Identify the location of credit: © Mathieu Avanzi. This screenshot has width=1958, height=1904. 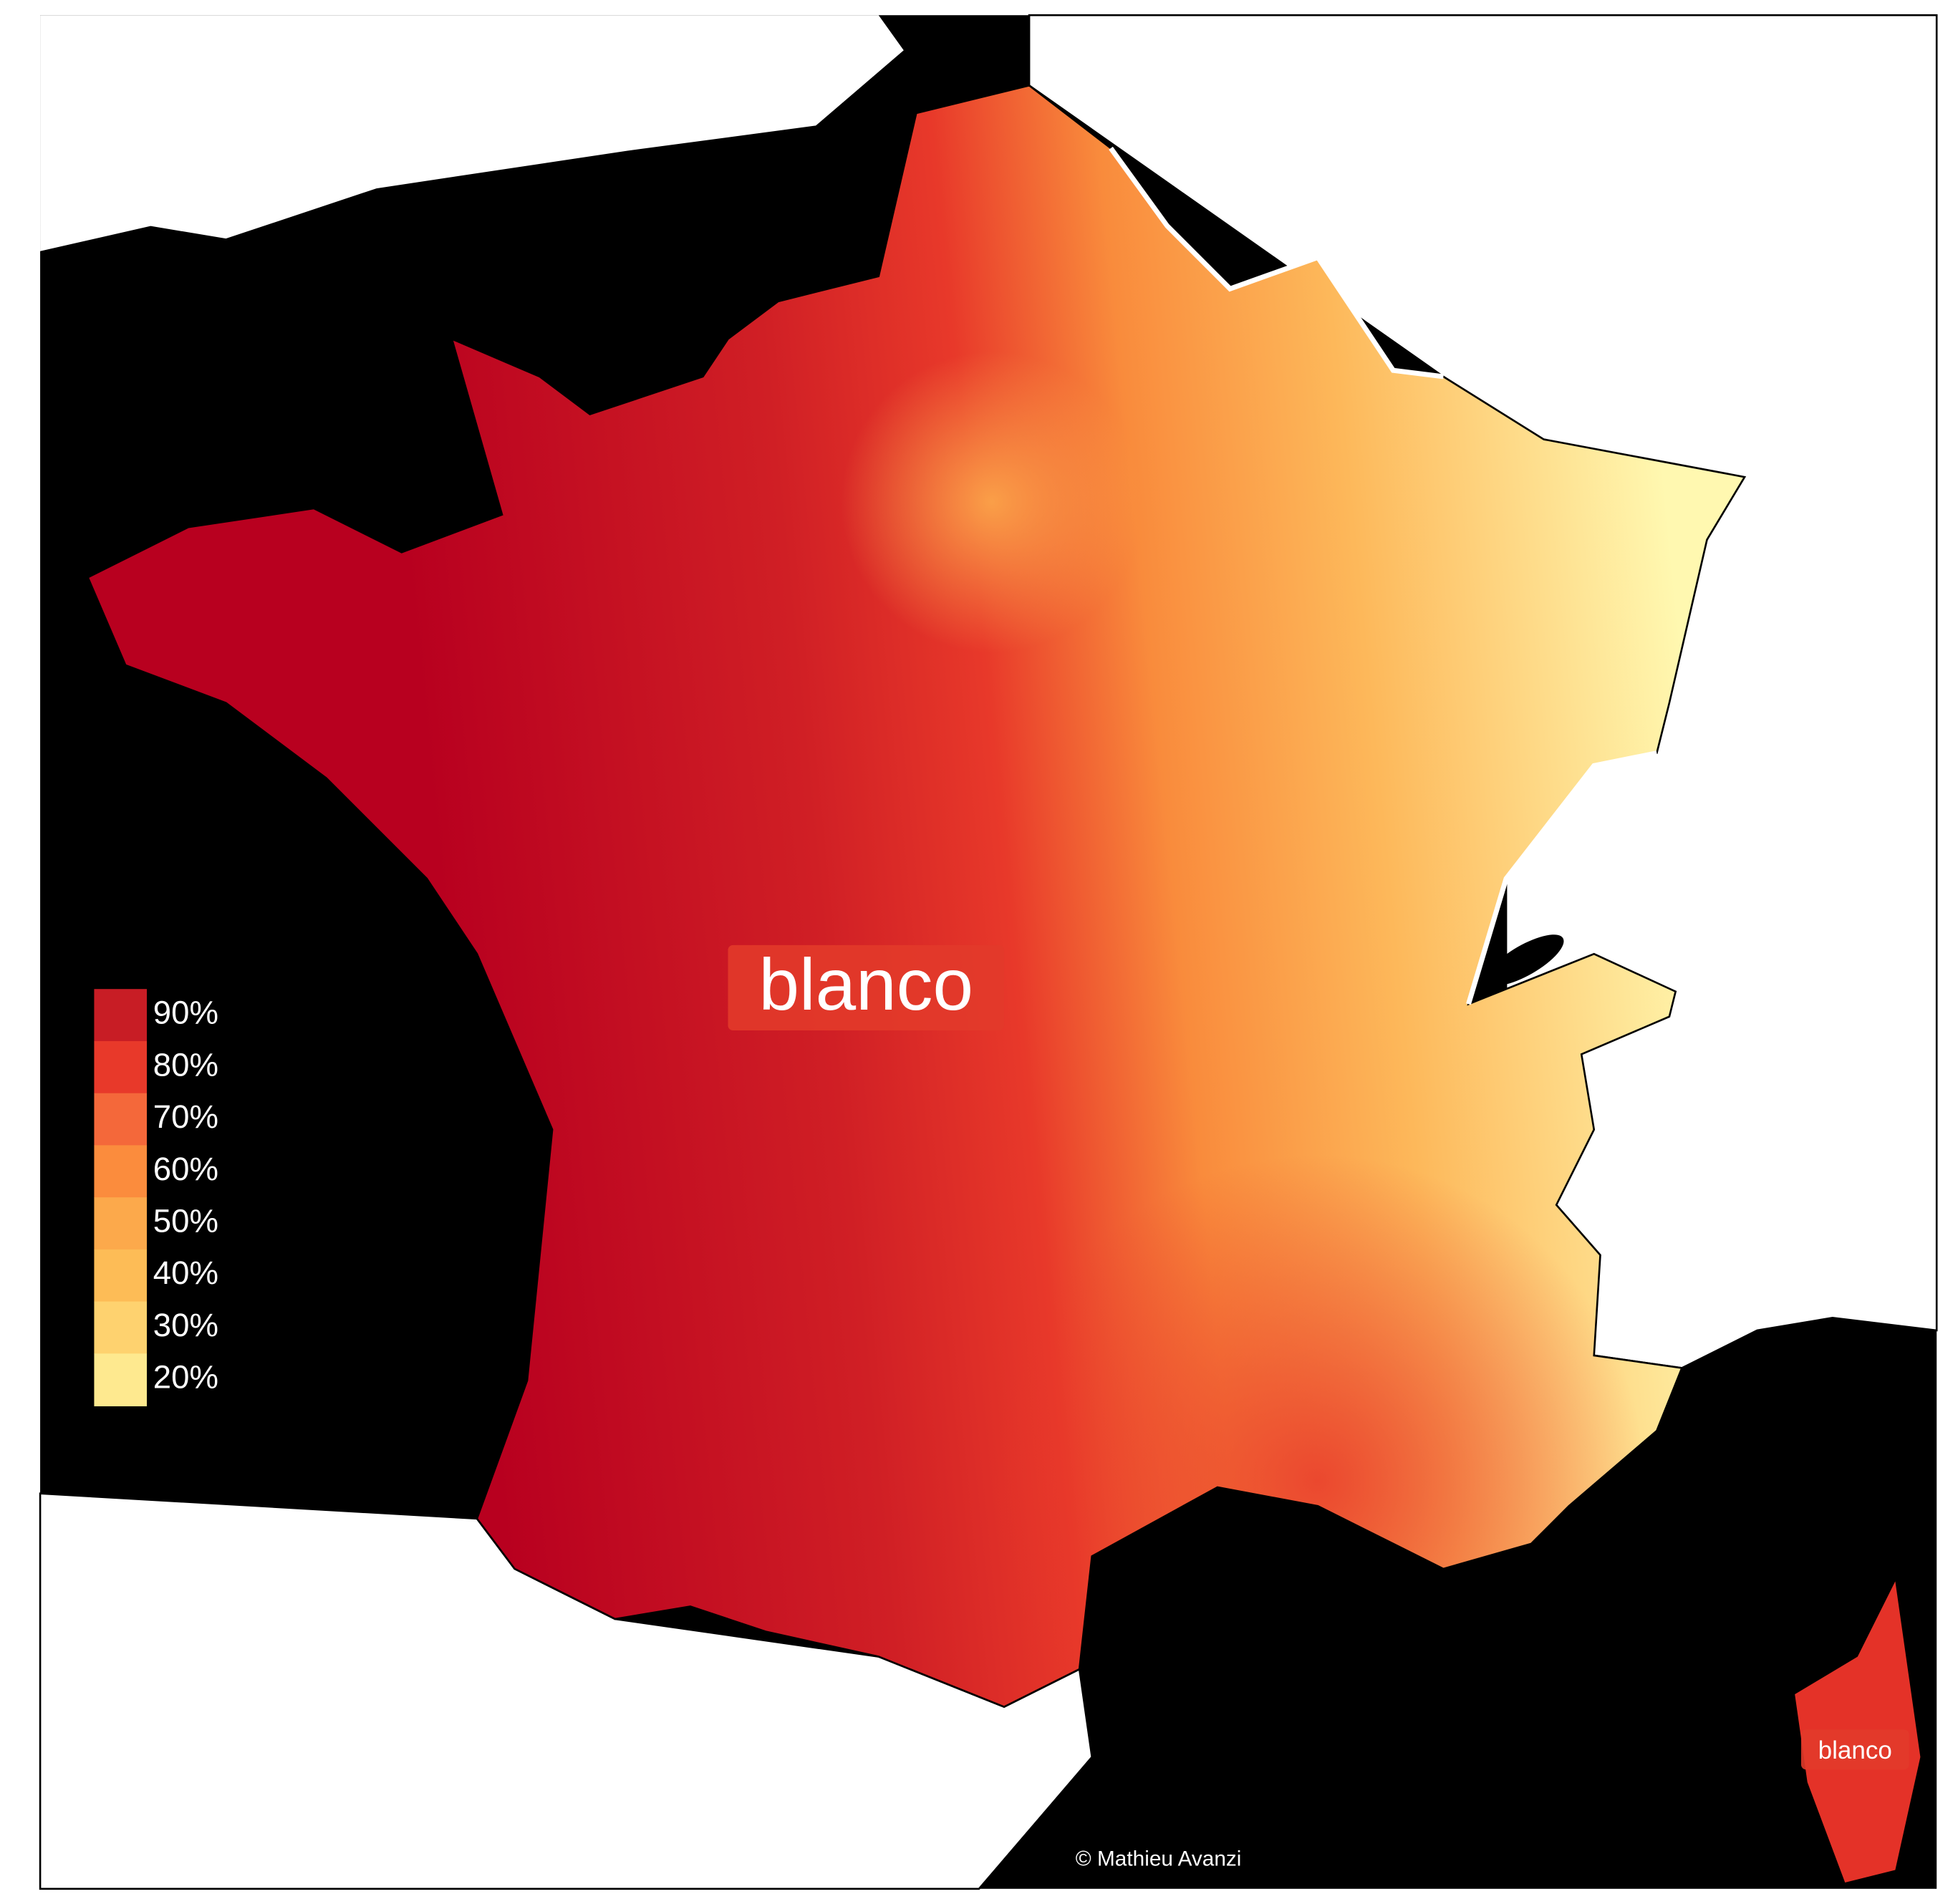
(1159, 1858).